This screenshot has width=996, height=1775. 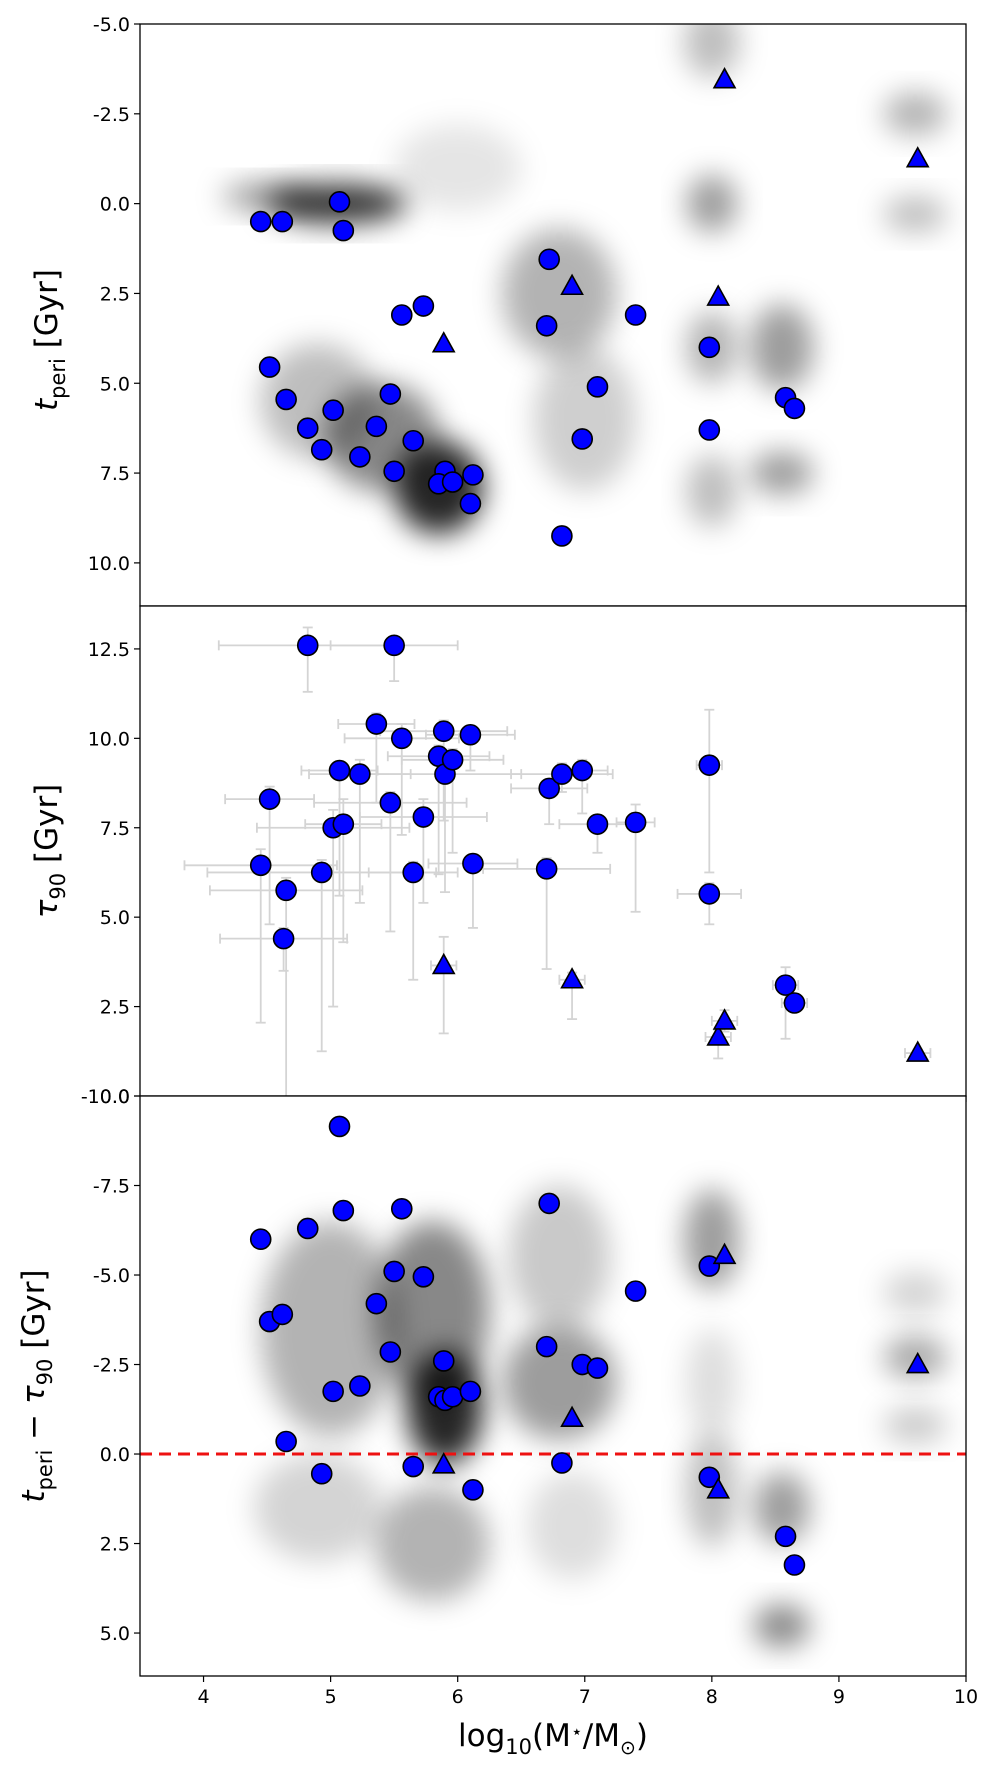 What do you see at coordinates (115, 829) in the screenshot?
I see `y-tick-label: 7.5` at bounding box center [115, 829].